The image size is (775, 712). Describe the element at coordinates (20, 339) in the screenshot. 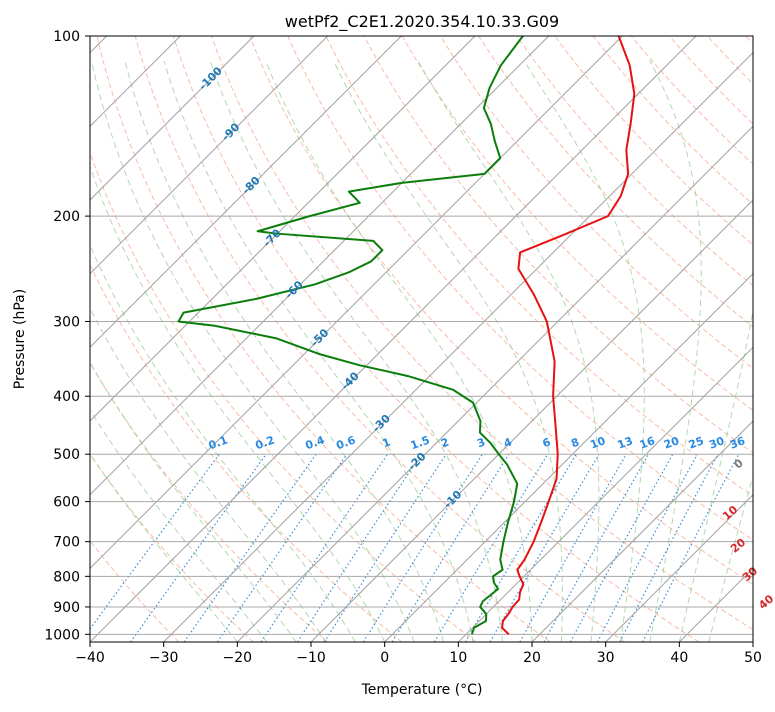

I see `y-axis-title: Pressure (hPa)` at that location.